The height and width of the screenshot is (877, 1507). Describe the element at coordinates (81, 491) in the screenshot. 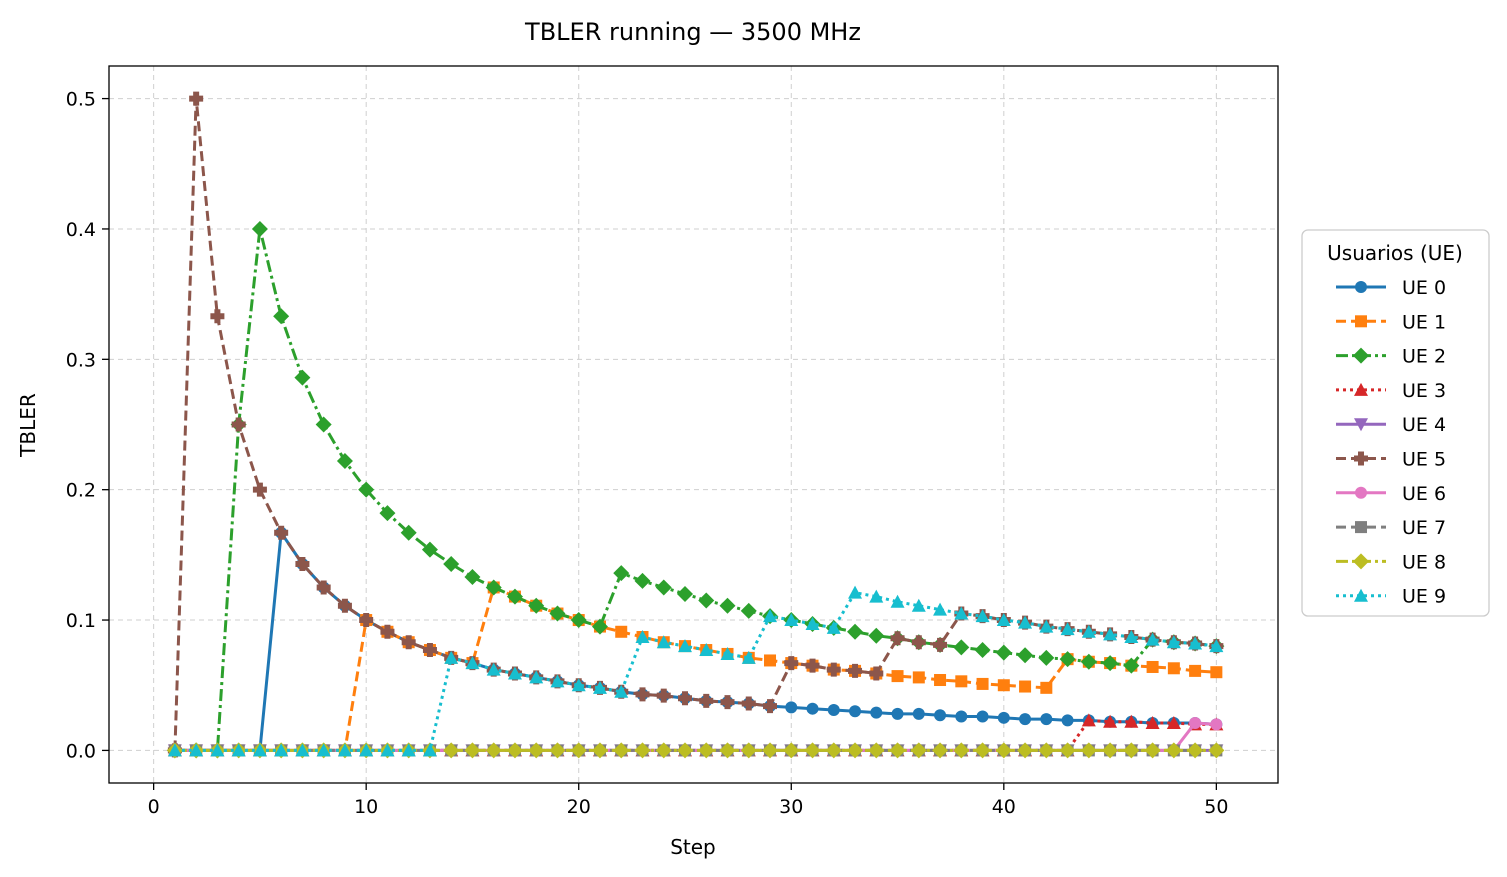

I see `y-tick-label: 0.2` at that location.